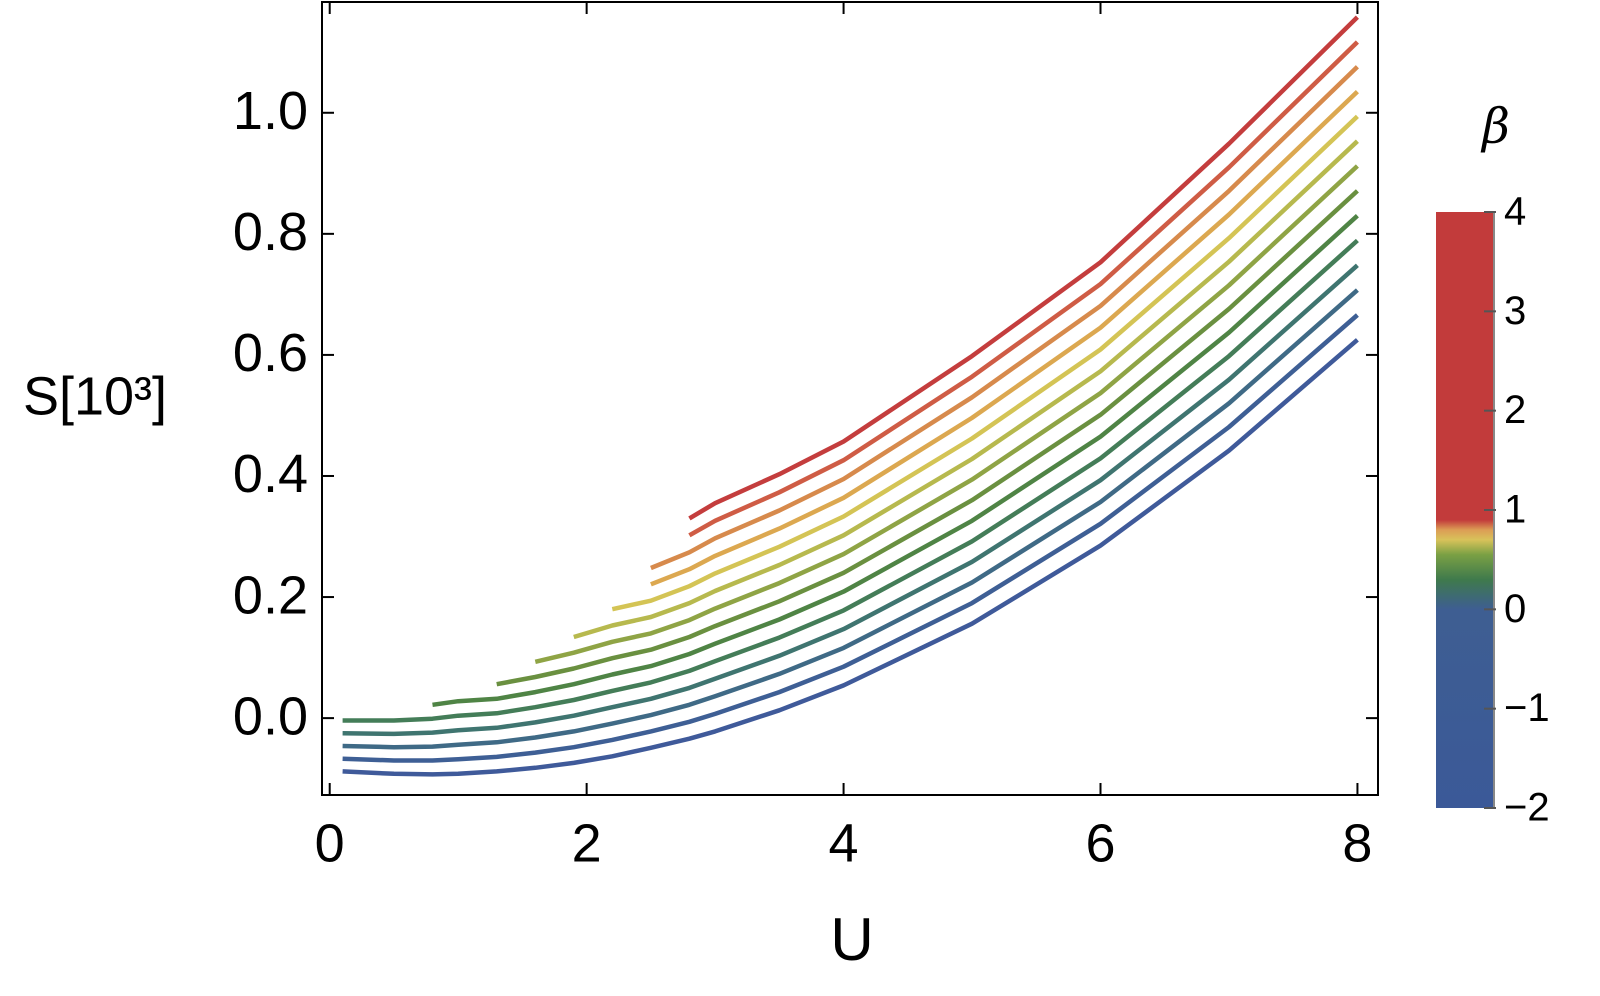 This screenshot has height=996, width=1600. I want to click on y-tick-label: 0.0, so click(270, 716).